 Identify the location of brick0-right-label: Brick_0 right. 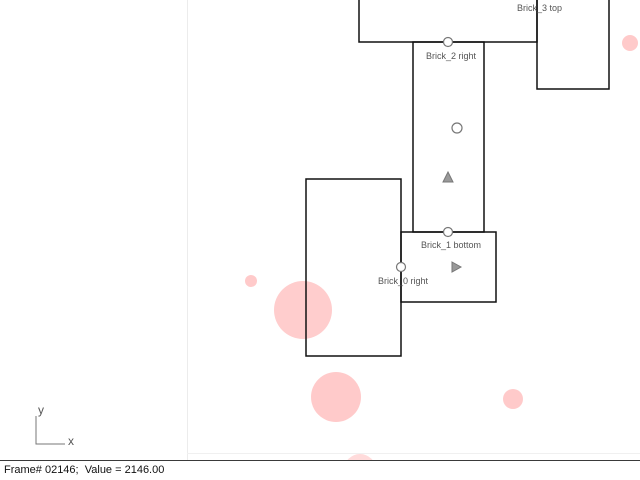
(403, 281).